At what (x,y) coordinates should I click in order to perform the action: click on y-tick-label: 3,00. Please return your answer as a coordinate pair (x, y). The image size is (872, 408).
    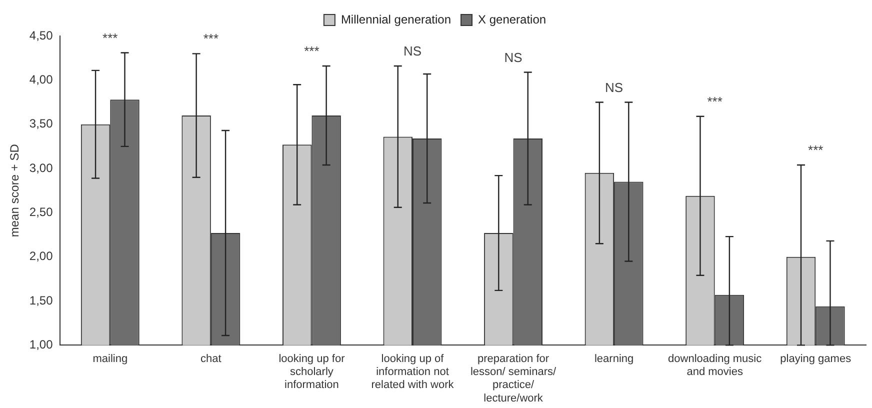
    Looking at the image, I should click on (41, 167).